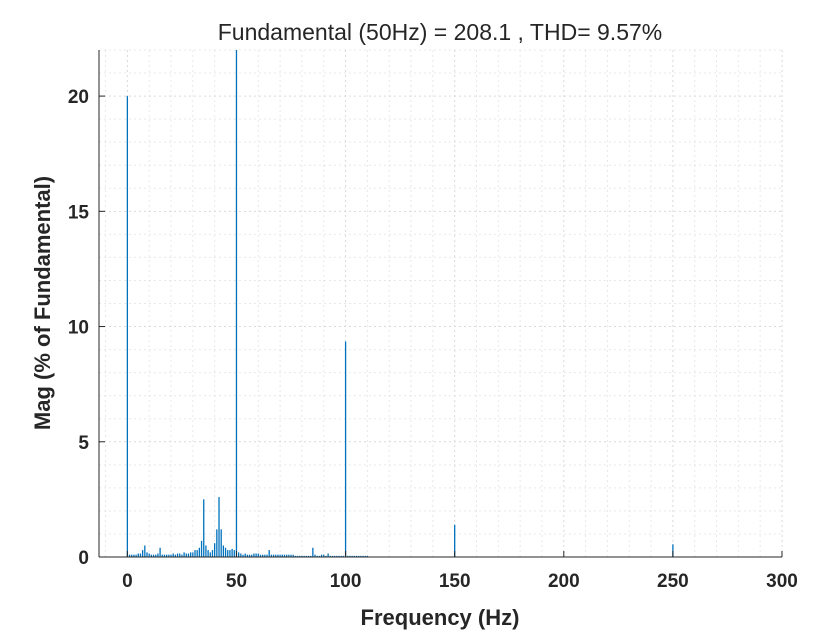  What do you see at coordinates (673, 581) in the screenshot?
I see `x-tick-label: 250` at bounding box center [673, 581].